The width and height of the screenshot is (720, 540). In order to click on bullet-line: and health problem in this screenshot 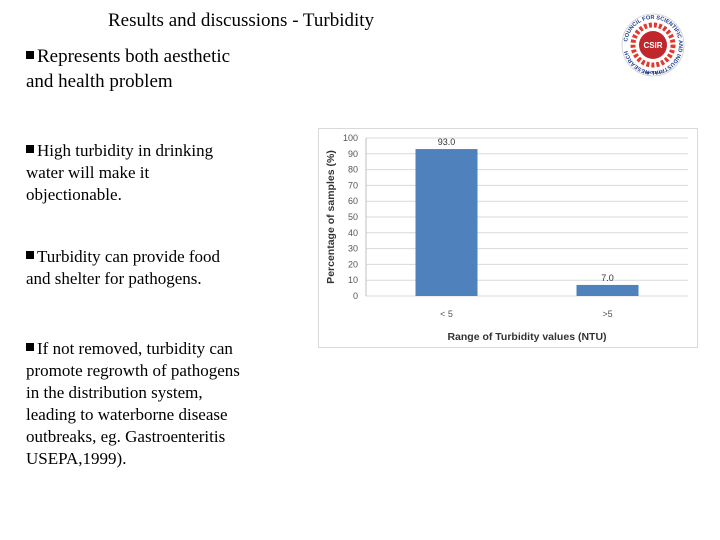, I will do `click(99, 81)`.